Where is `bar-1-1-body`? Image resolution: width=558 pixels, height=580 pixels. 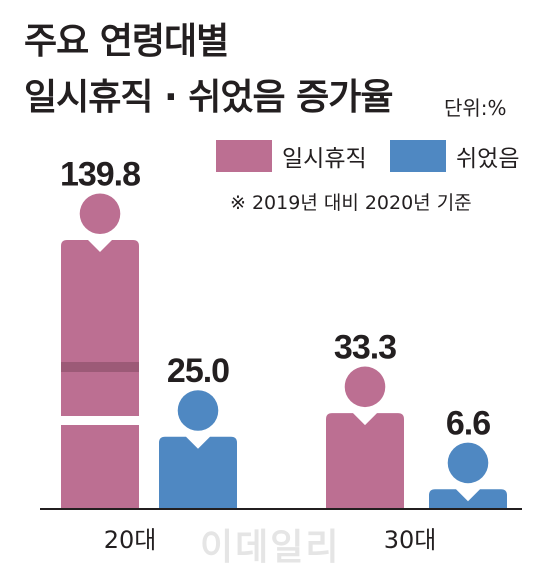
bar-1-1-body is located at coordinates (468, 498).